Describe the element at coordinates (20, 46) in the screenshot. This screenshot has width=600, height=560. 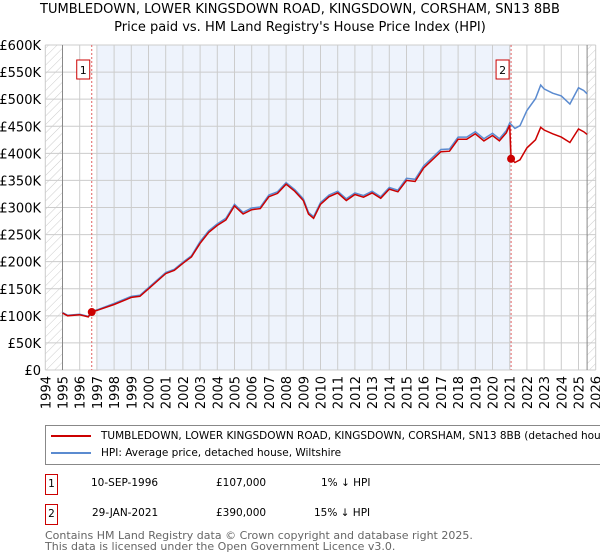
I see `y-tick-label: £600K` at that location.